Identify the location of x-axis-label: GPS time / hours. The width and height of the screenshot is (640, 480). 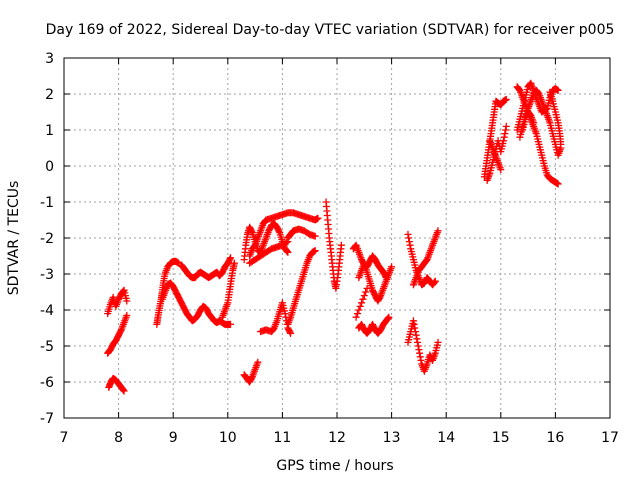
(334, 466).